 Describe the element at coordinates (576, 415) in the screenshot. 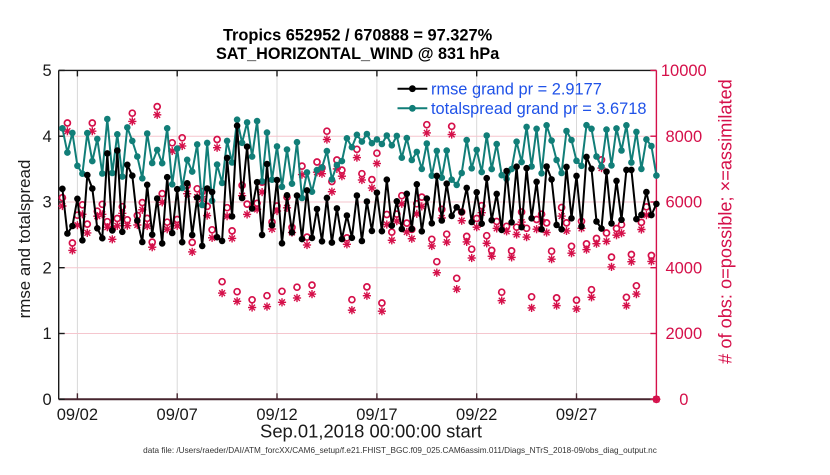

I see `svg-text: 09/27` at that location.